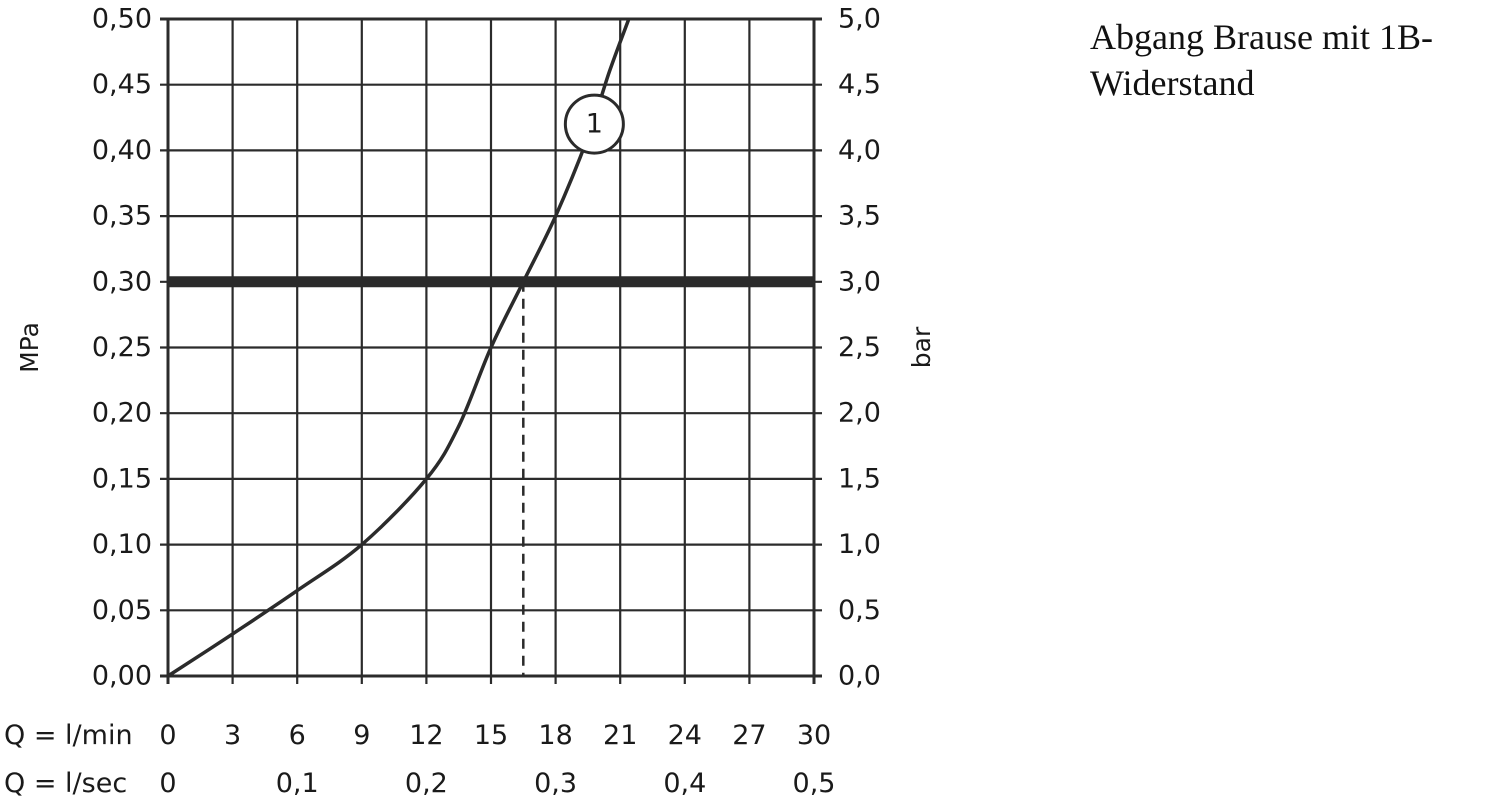 This screenshot has height=807, width=1500. I want to click on series-label-badge, so click(594, 124).